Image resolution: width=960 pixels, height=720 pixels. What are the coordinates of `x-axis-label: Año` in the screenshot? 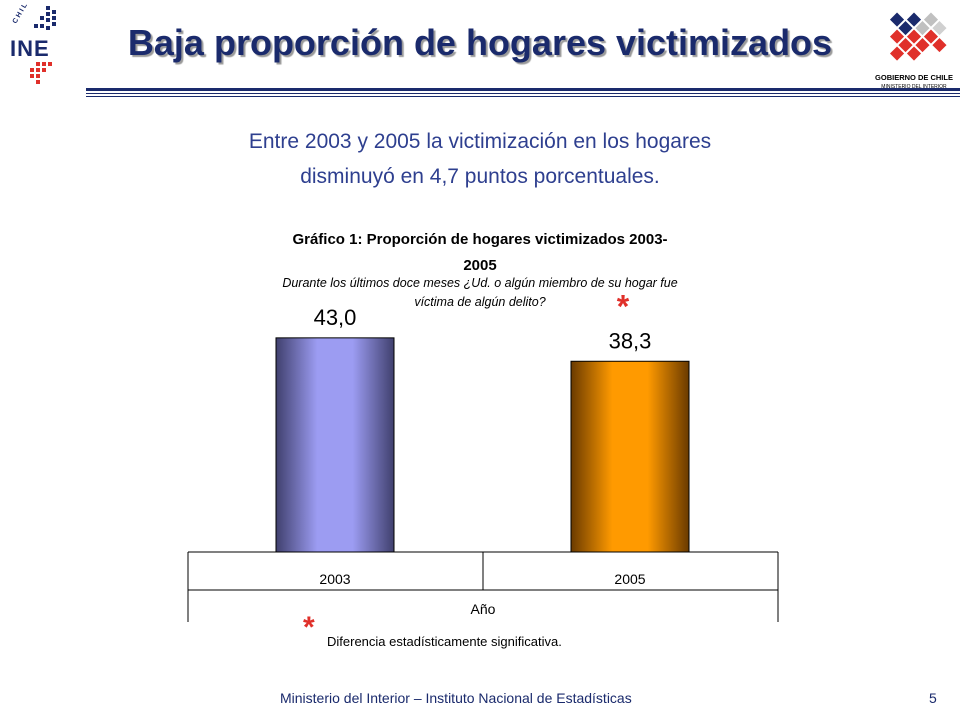 It's located at (483, 609).